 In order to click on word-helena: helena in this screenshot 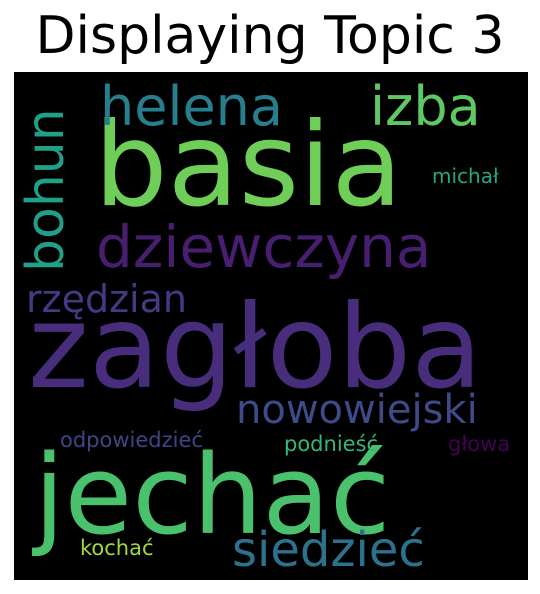, I will do `click(191, 106)`.